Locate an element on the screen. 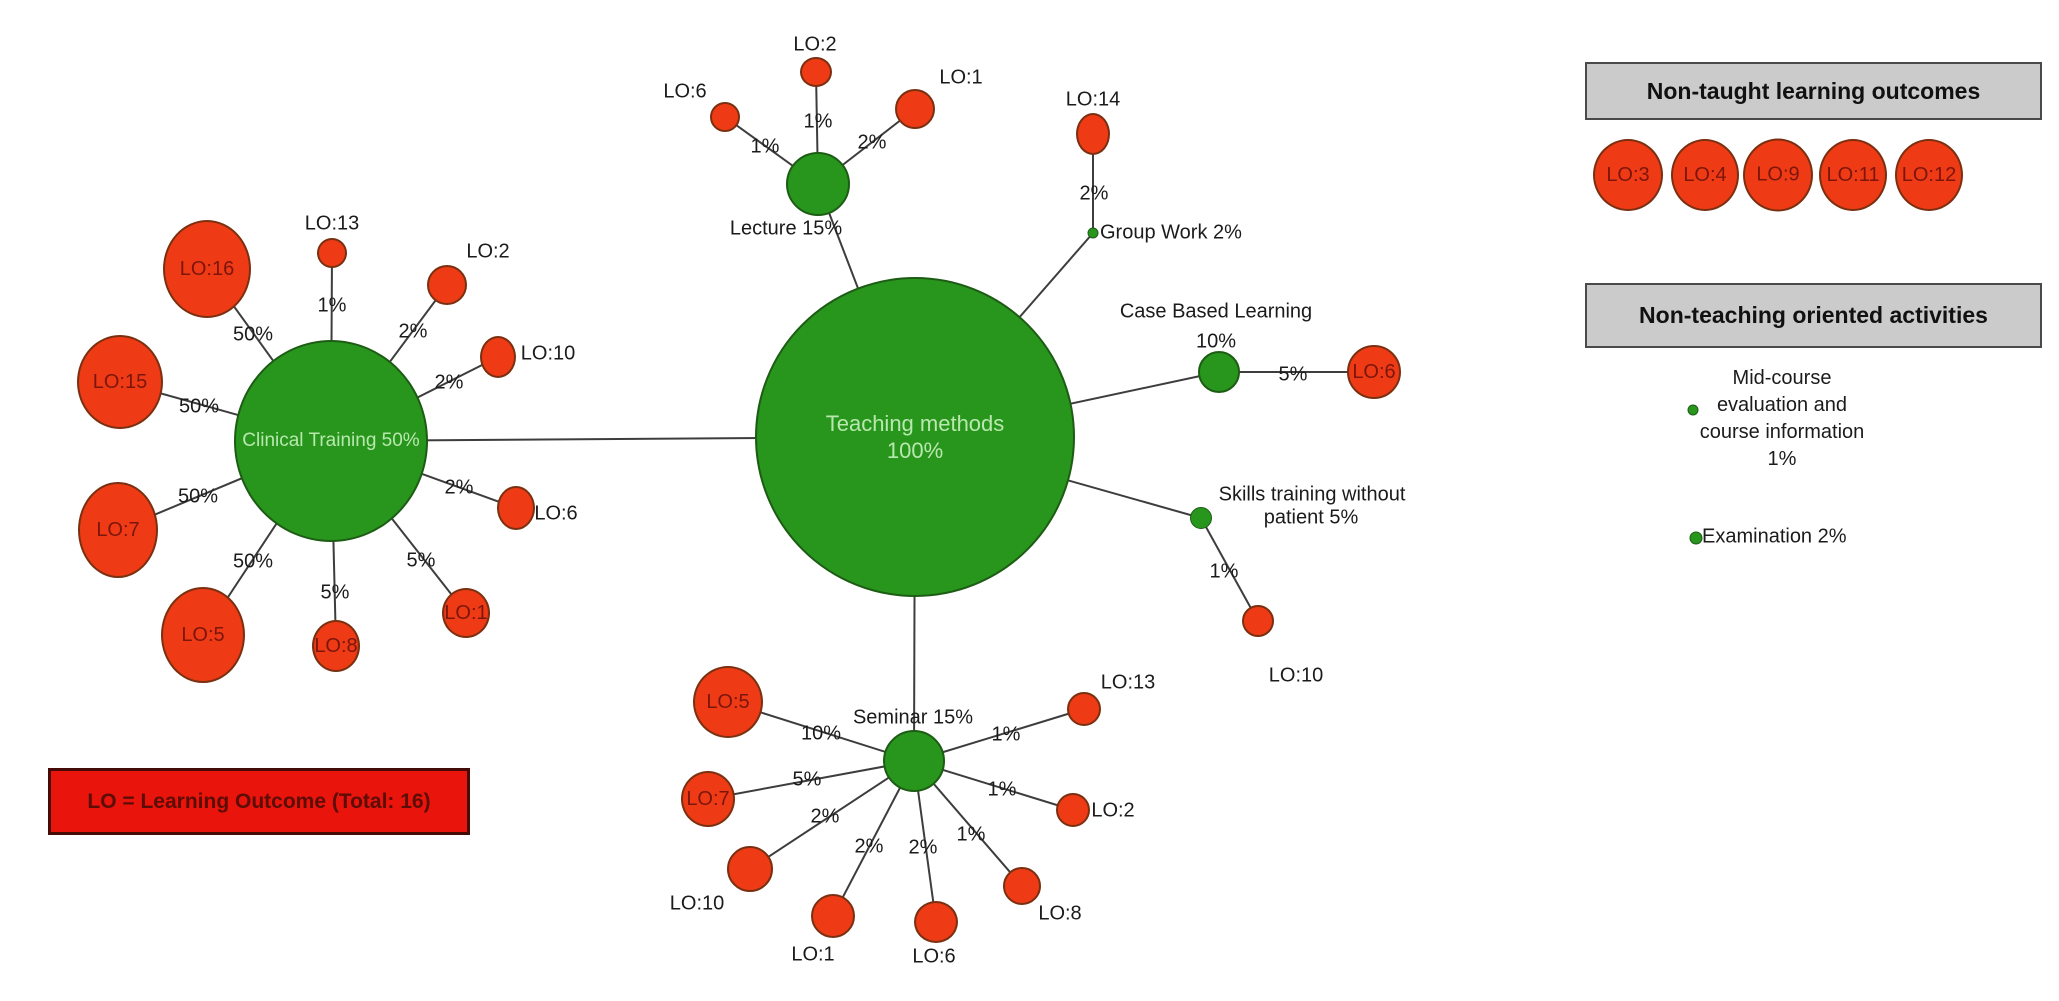 Image resolution: width=2059 pixels, height=1001 pixels. skills-training-pct-lo10: 1% is located at coordinates (1224, 571).